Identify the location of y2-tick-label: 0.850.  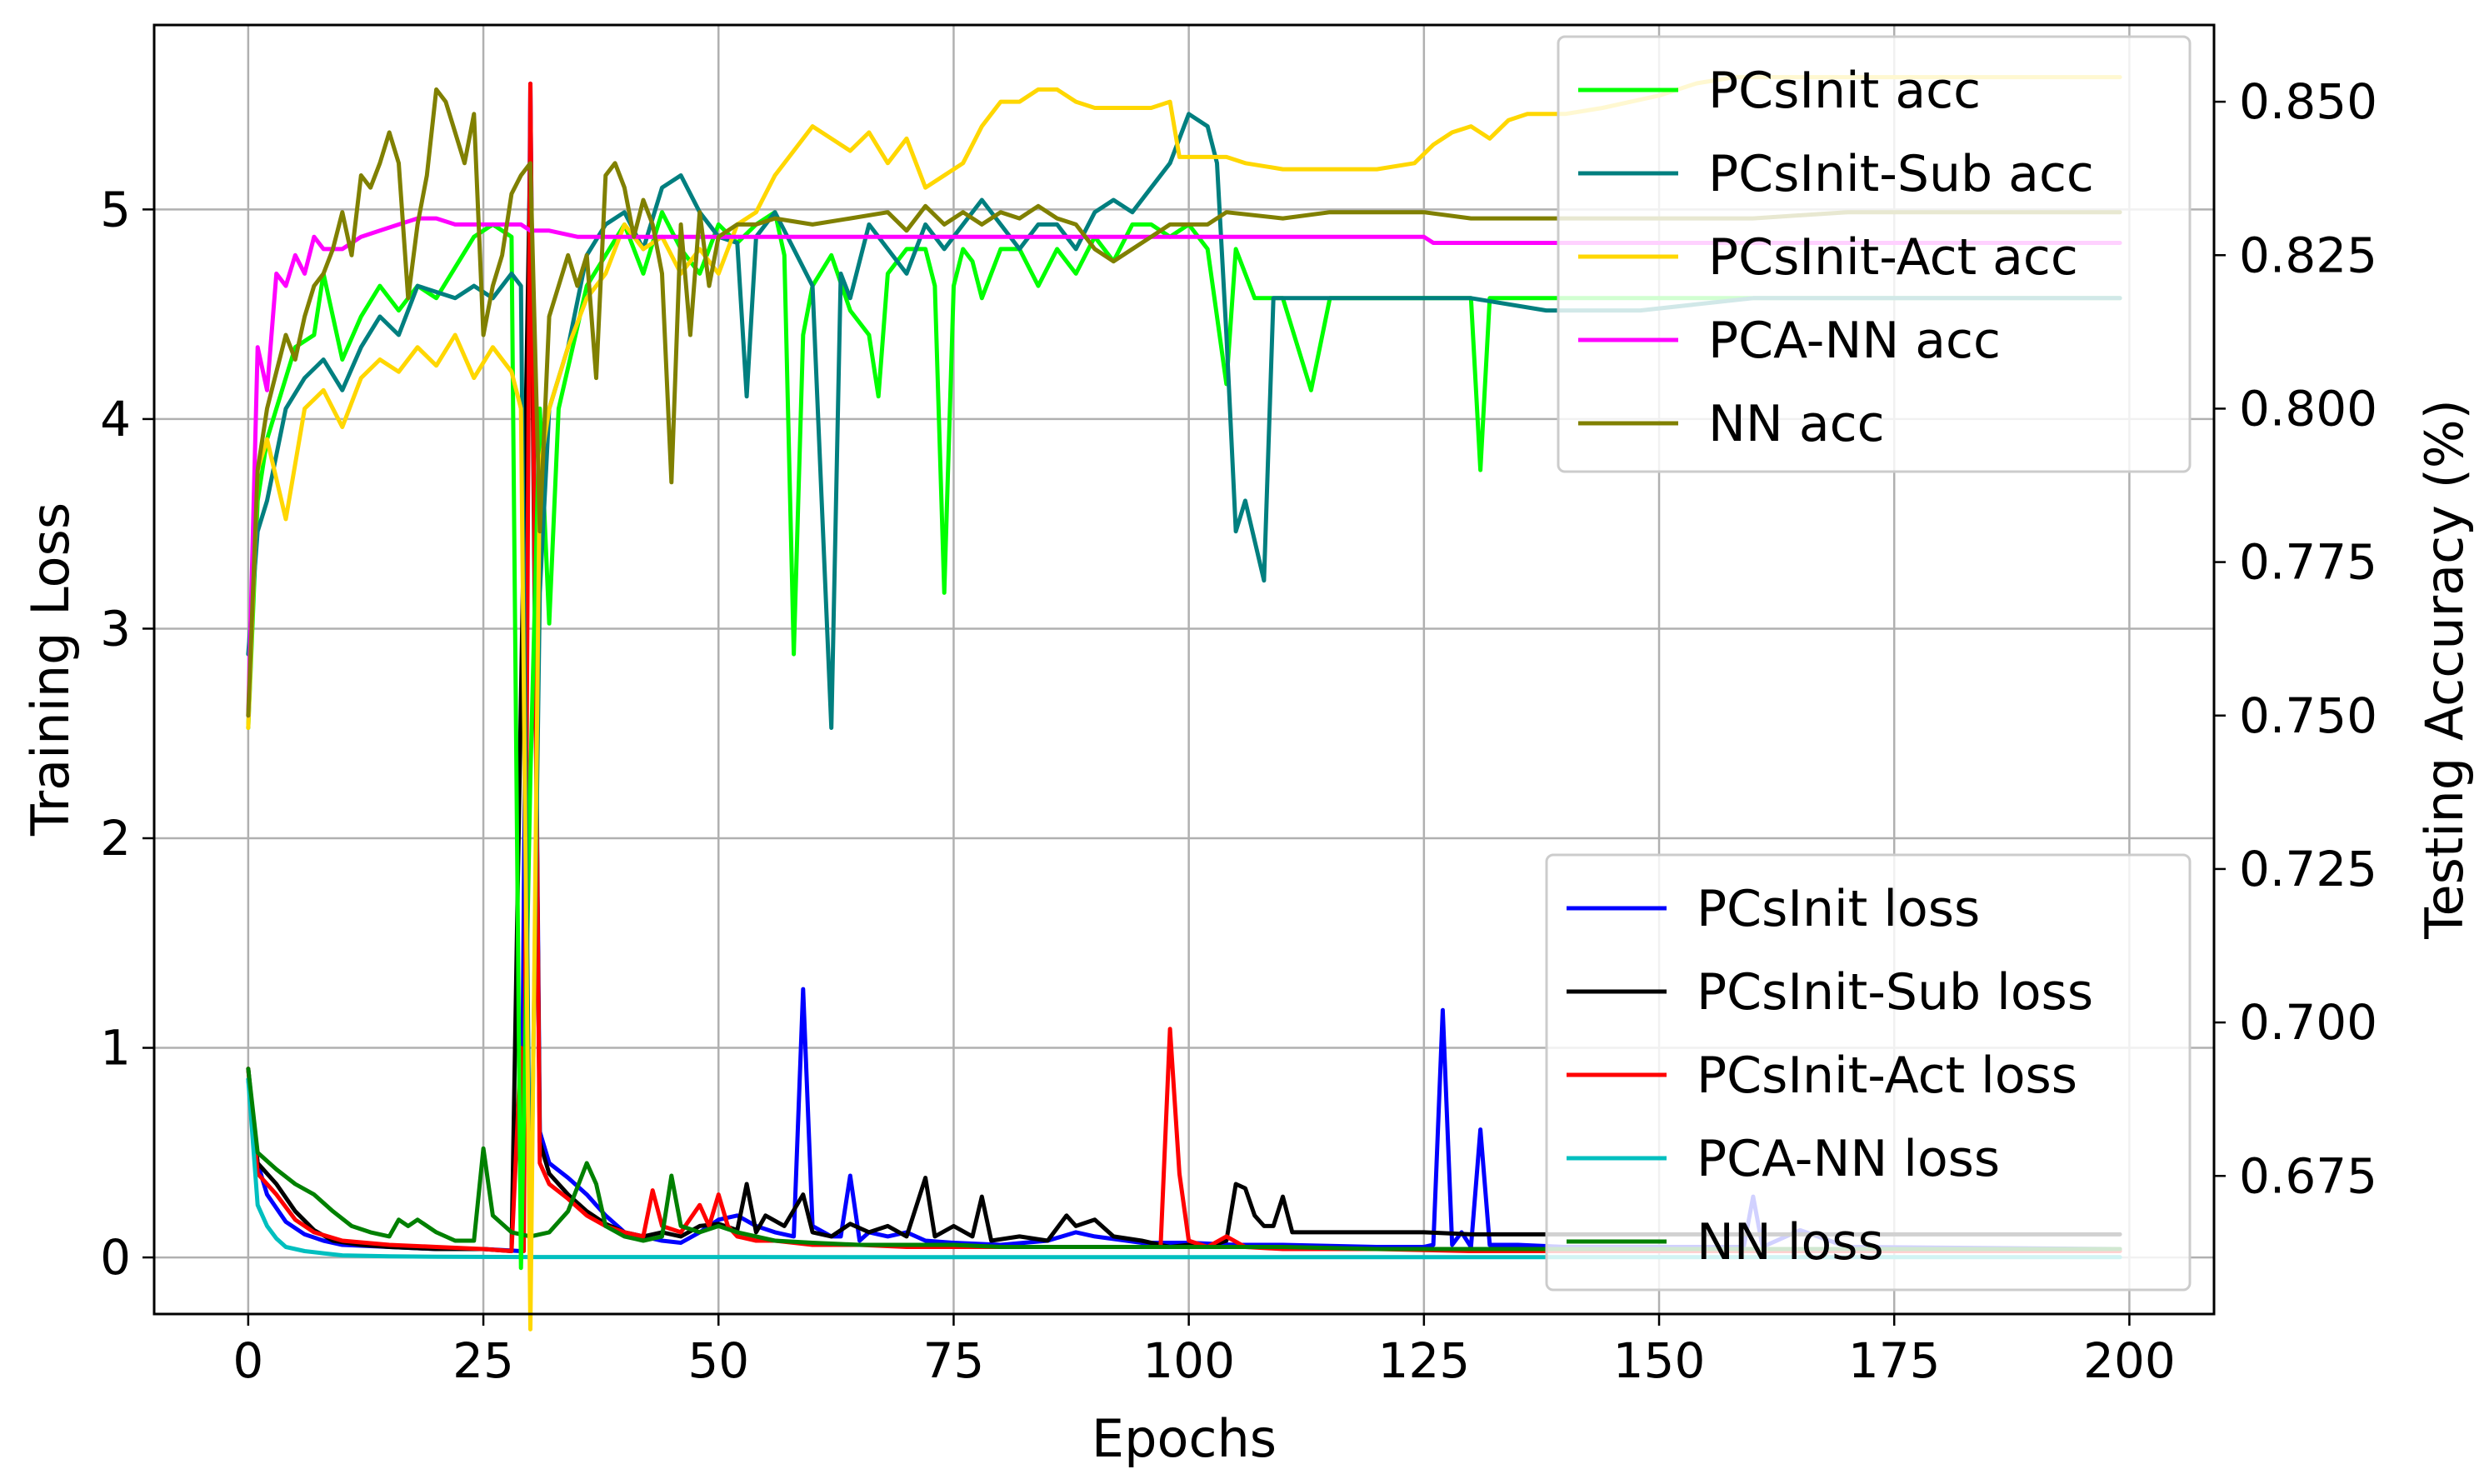
(2308, 101).